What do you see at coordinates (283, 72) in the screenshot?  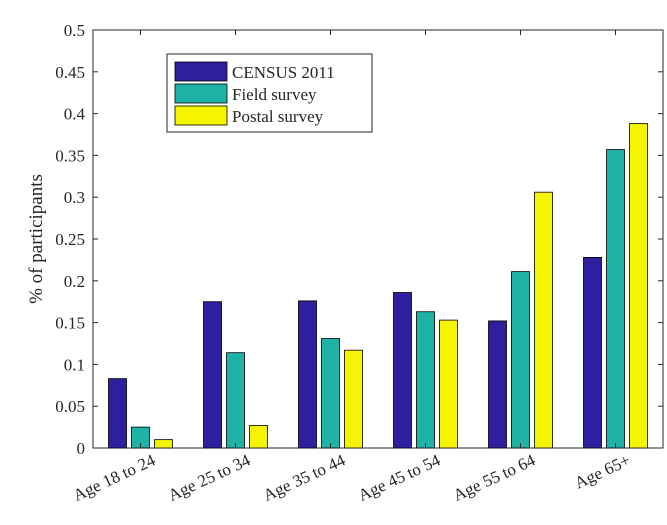 I see `legend-label: CENSUS 2011` at bounding box center [283, 72].